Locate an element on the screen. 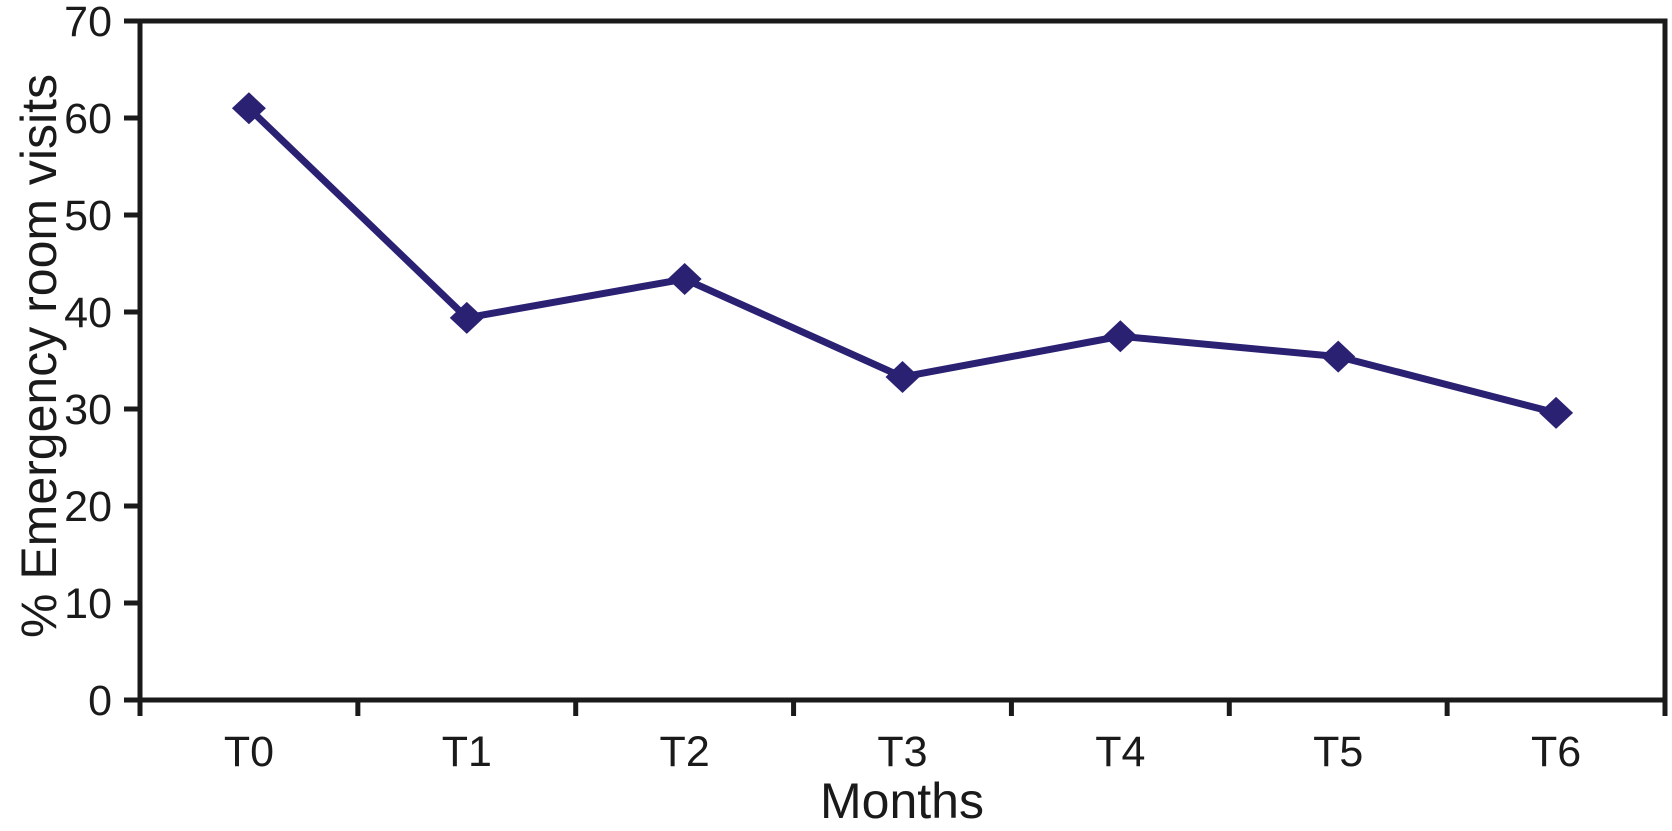 This screenshot has height=831, width=1672. y-tick-label: 40 is located at coordinates (88, 313).